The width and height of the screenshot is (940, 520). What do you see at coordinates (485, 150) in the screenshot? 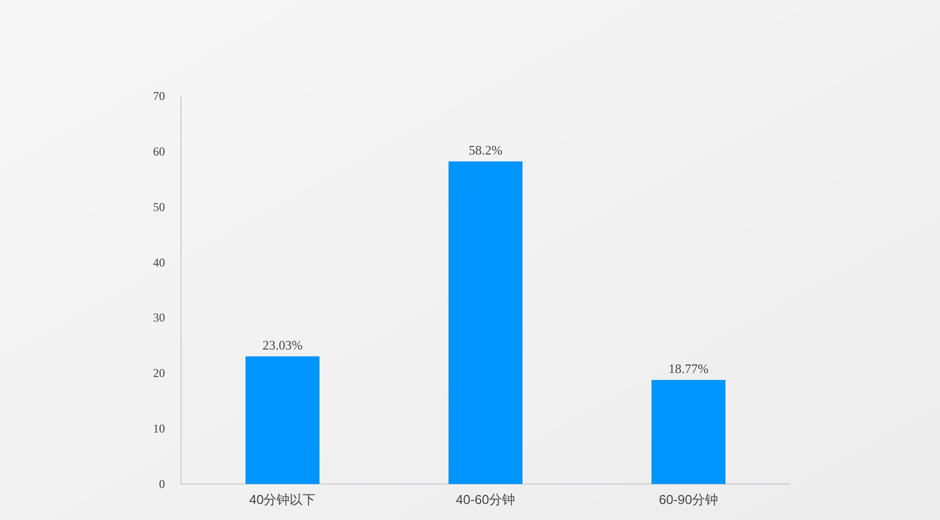
I see `data-label: 58.2%` at bounding box center [485, 150].